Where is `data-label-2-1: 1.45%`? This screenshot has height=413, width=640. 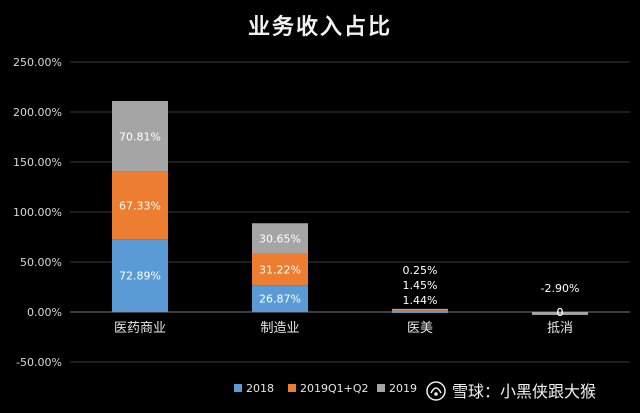
data-label-2-1: 1.45% is located at coordinates (420, 285).